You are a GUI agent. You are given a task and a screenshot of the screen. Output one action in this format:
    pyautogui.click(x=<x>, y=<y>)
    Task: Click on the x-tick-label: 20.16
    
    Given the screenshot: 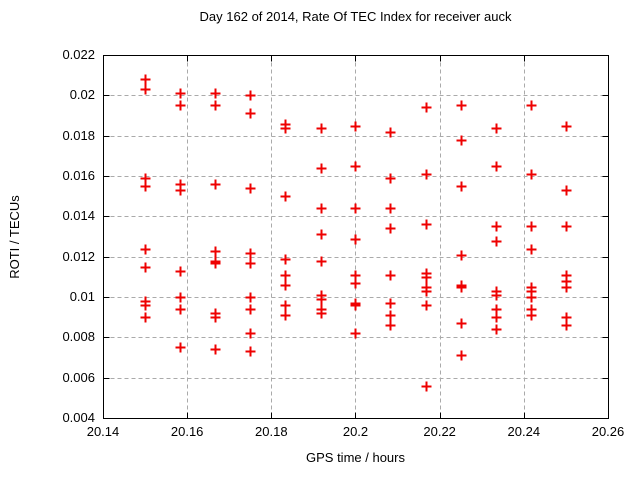 What is the action you would take?
    pyautogui.click(x=187, y=431)
    